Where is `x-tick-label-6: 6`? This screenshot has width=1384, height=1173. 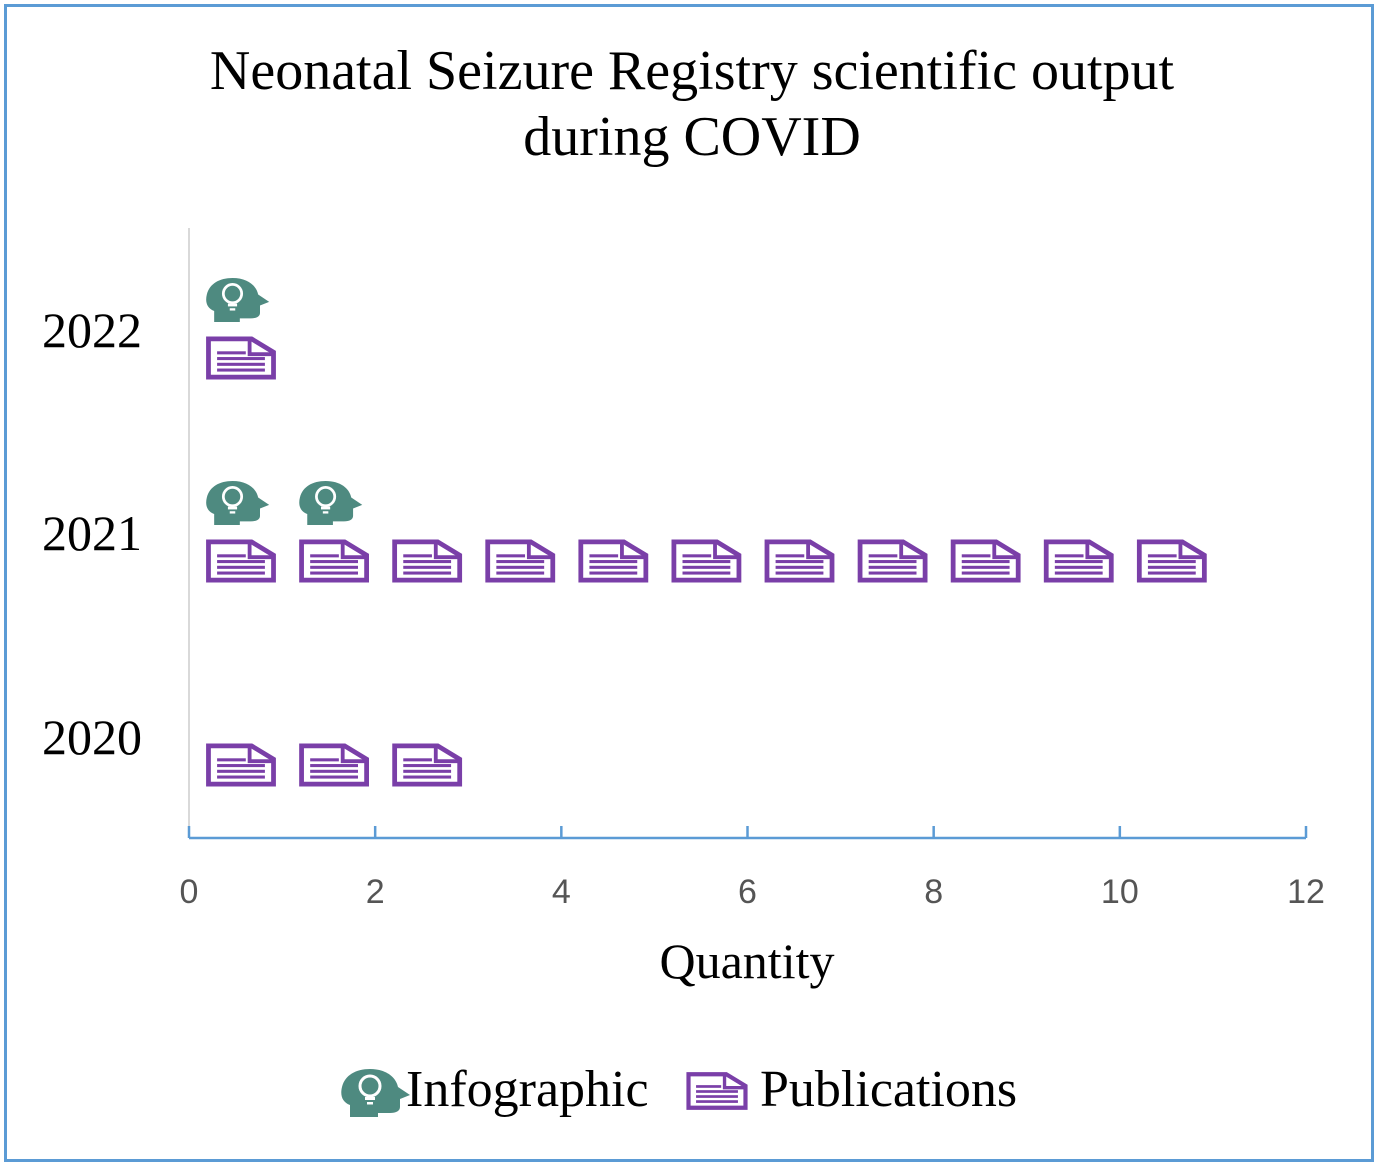 x-tick-label-6: 6 is located at coordinates (747, 892).